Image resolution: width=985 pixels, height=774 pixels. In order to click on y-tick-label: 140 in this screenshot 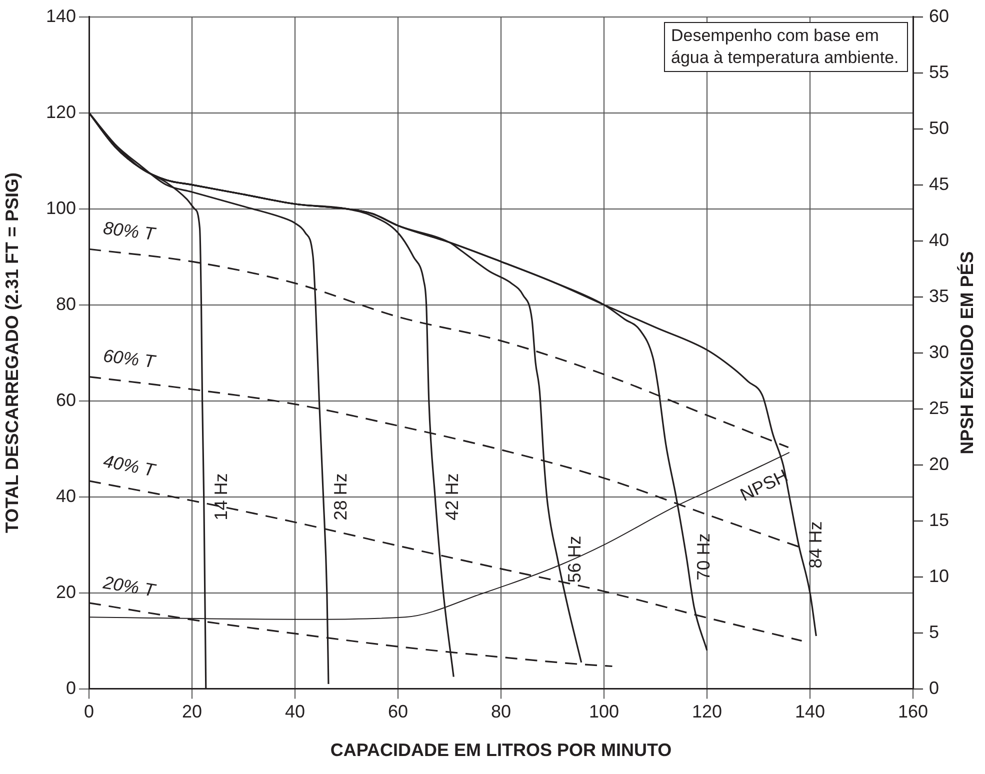, I will do `click(61, 16)`.